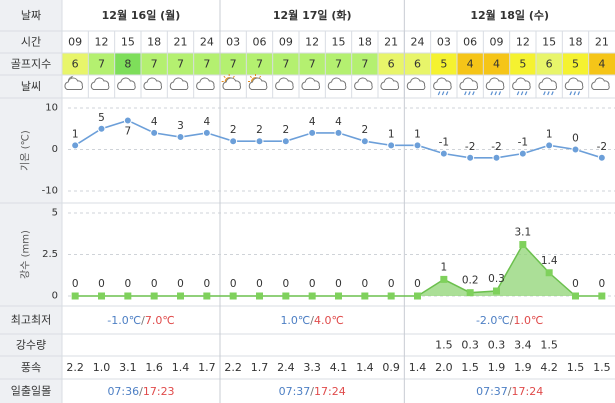 This screenshot has width=615, height=403. I want to click on rain-icon, so click(495, 86).